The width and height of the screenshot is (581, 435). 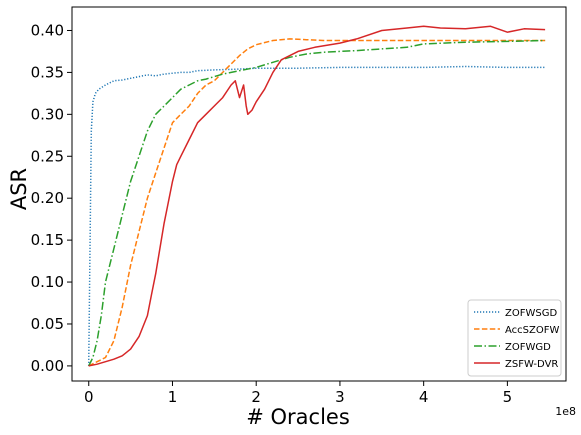 I want to click on y-tick-label: 0.35, so click(x=47, y=72).